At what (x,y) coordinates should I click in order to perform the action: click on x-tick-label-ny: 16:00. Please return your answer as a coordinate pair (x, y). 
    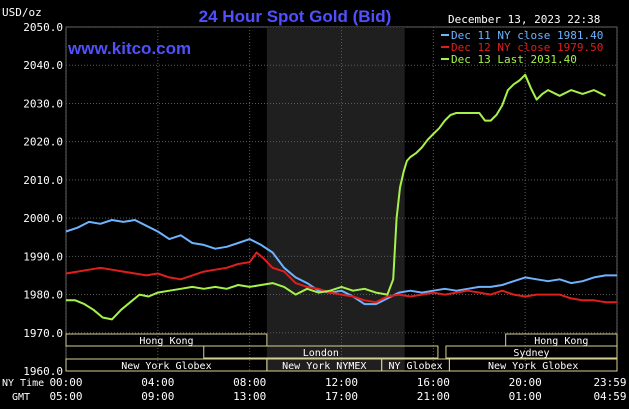
    Looking at the image, I should click on (433, 382).